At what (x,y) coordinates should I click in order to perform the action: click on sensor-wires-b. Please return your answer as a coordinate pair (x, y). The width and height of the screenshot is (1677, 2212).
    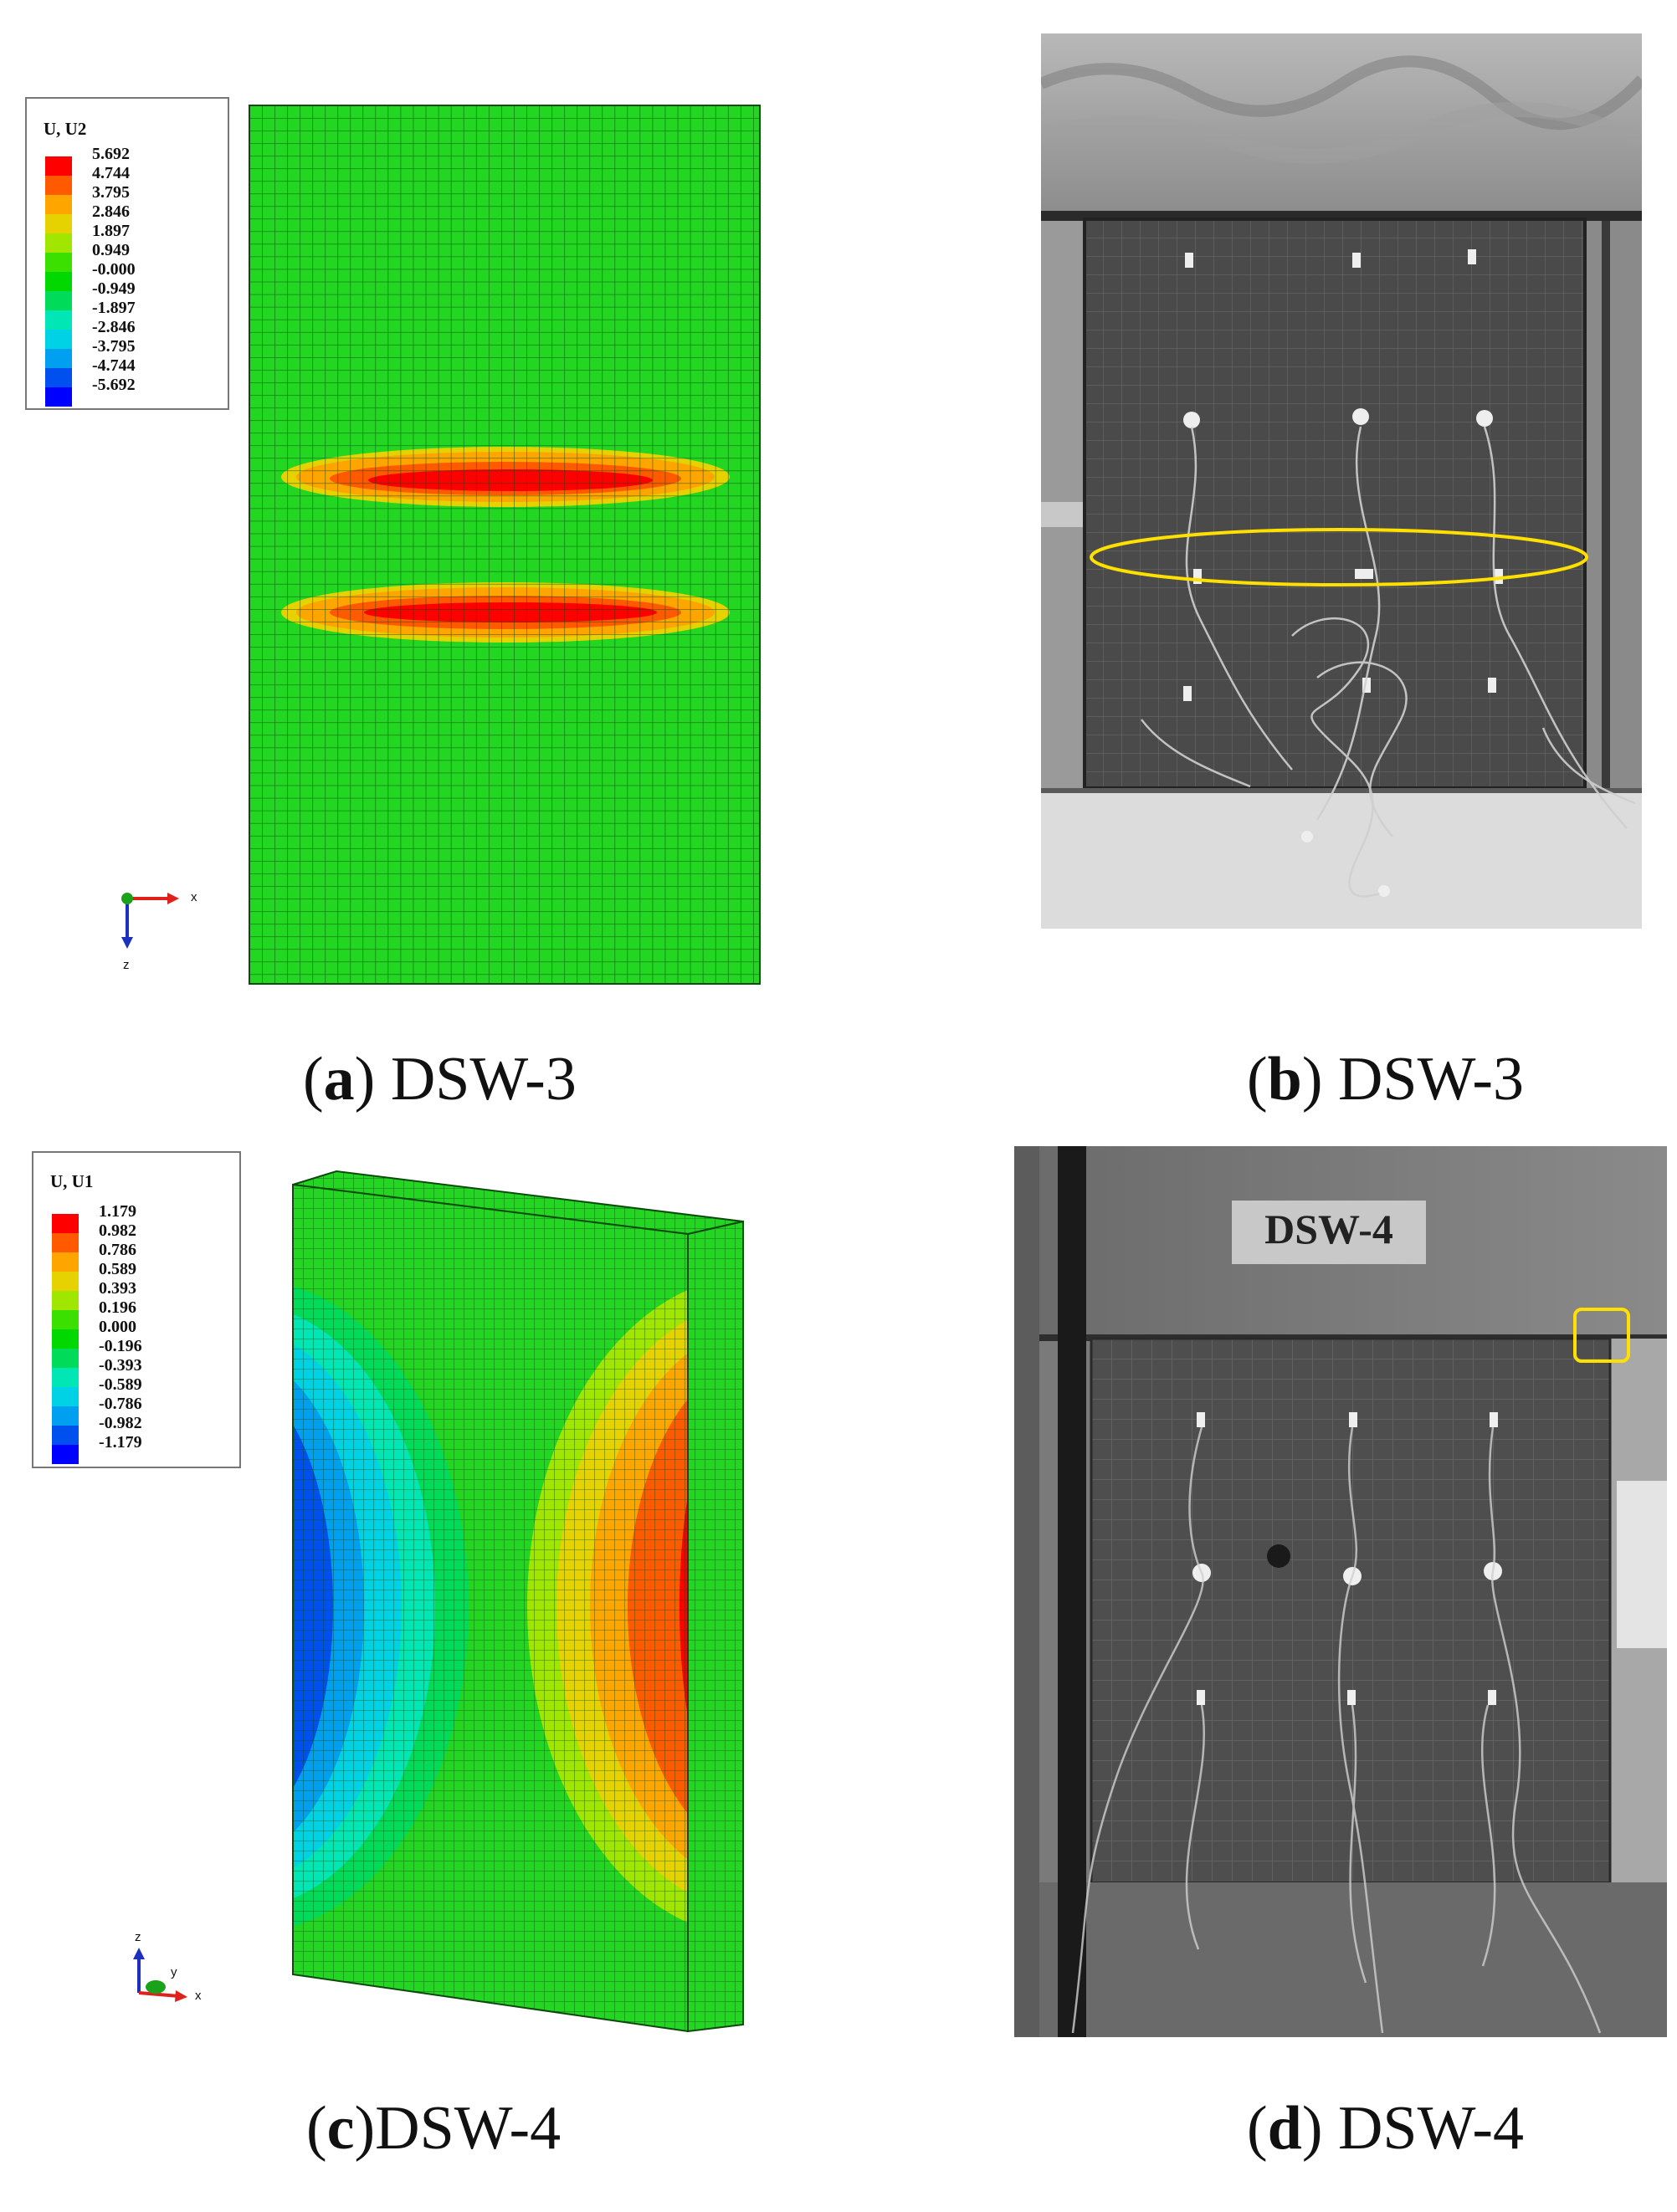
    Looking at the image, I should click on (1388, 662).